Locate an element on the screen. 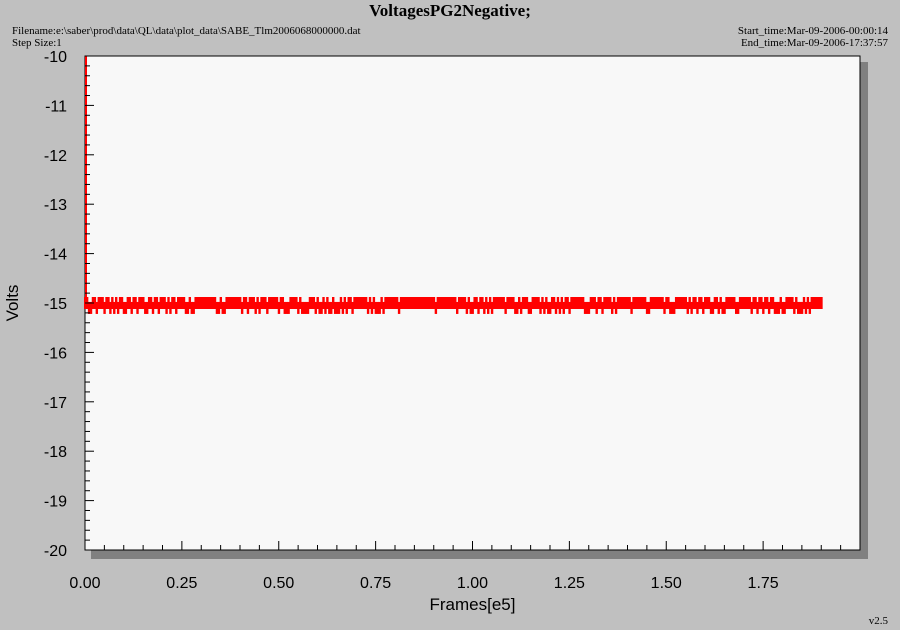  x-axis-title: Frames[e5] is located at coordinates (473, 604).